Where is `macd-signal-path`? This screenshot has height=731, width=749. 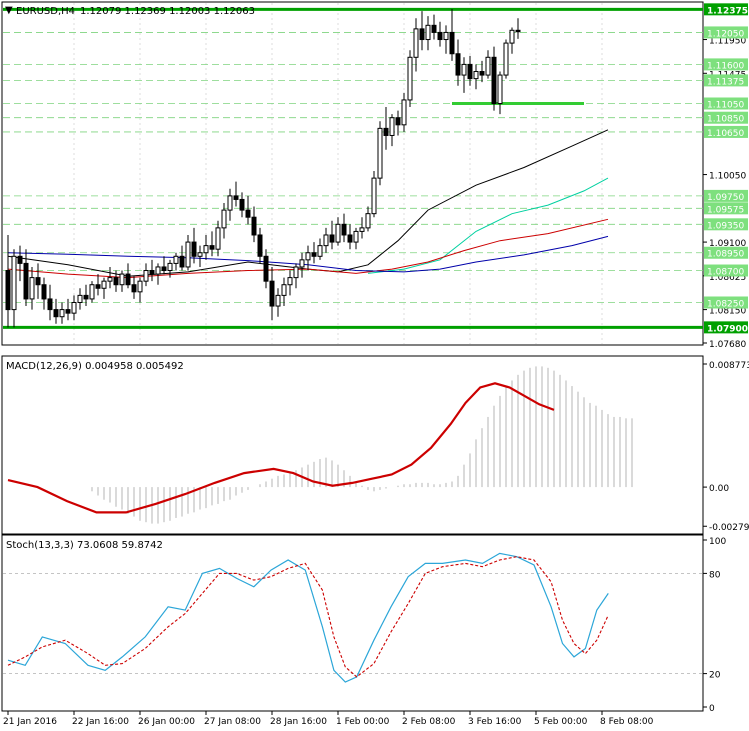
macd-signal-path is located at coordinates (281, 448).